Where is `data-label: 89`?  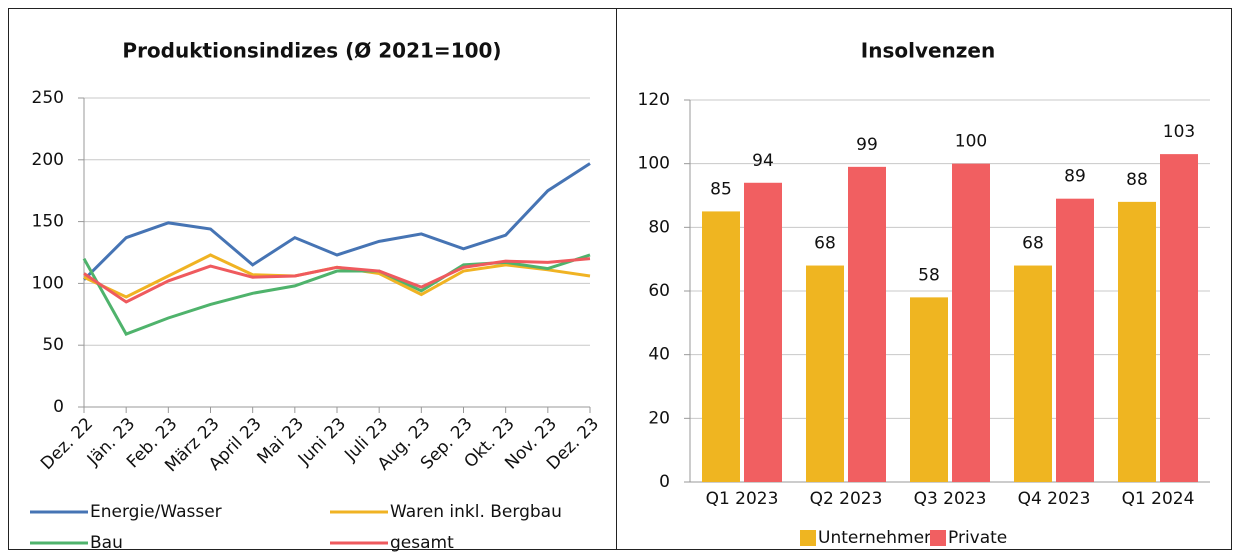
data-label: 89 is located at coordinates (1075, 177).